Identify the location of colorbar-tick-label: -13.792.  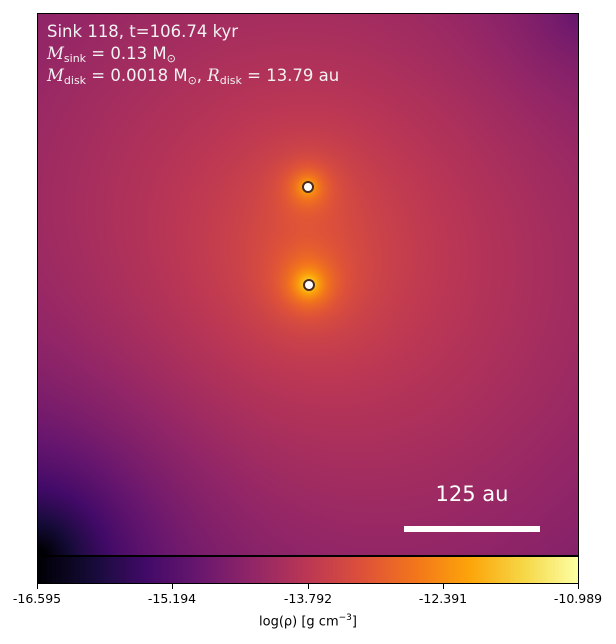
(308, 598).